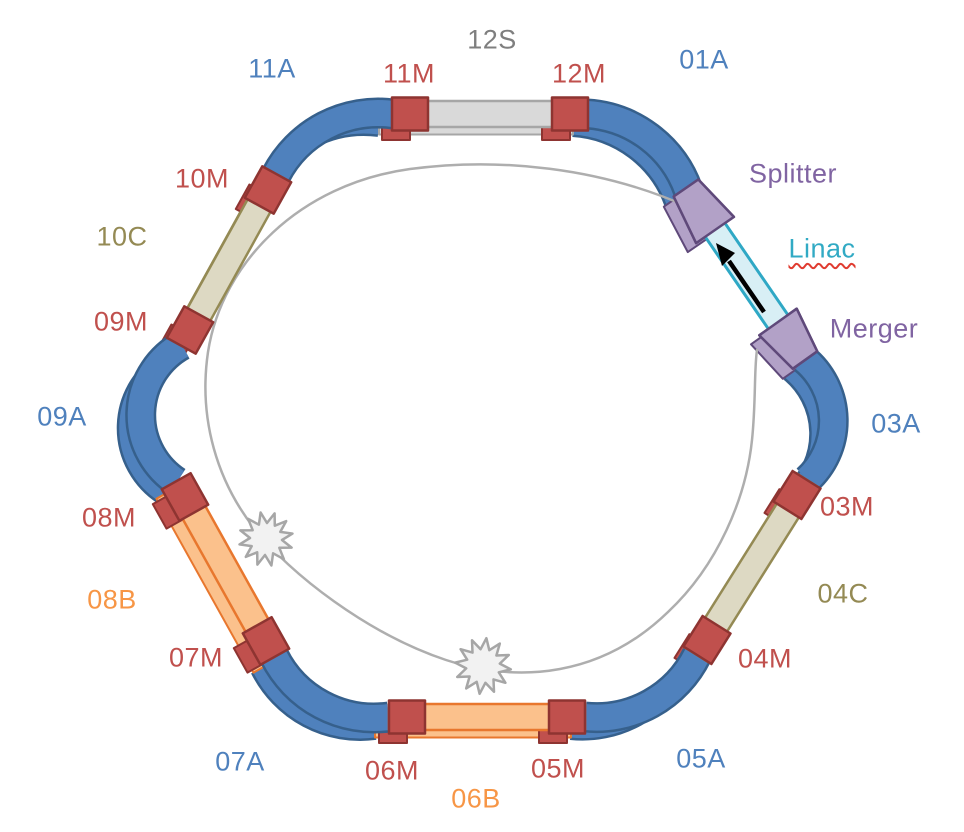 The height and width of the screenshot is (832, 964). I want to click on label-merger: Merger, so click(874, 328).